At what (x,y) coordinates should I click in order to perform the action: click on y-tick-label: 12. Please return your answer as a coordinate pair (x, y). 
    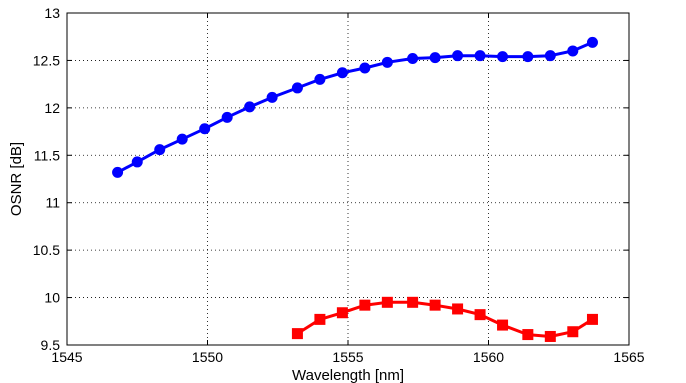
    Looking at the image, I should click on (52, 108).